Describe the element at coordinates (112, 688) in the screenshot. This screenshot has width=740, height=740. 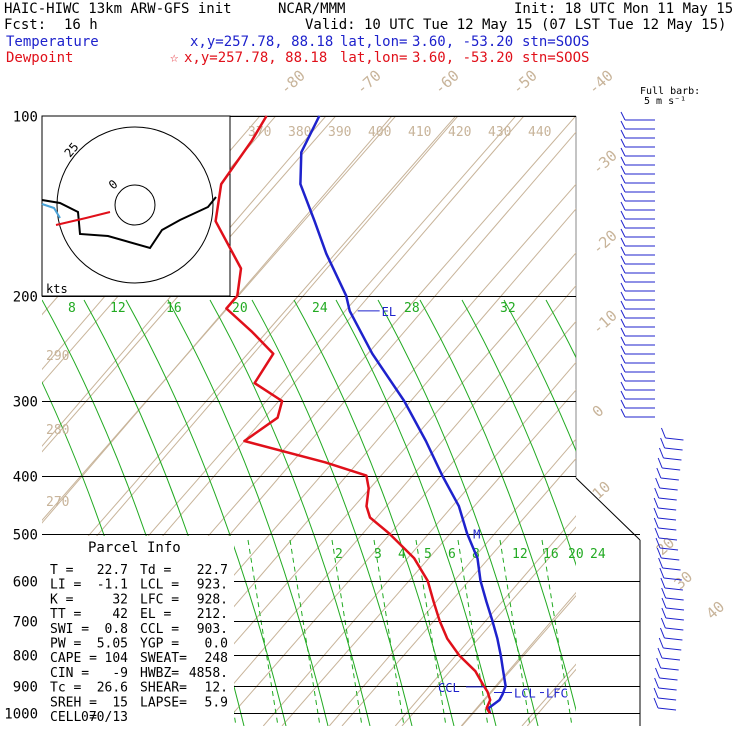
I see `parcel-value: 26.6` at that location.